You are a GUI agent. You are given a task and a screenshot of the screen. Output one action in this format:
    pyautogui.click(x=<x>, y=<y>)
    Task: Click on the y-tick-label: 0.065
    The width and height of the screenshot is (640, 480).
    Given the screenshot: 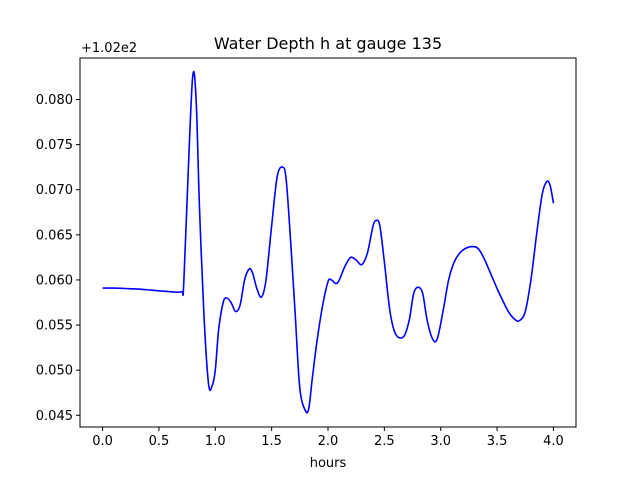 What is the action you would take?
    pyautogui.click(x=54, y=235)
    